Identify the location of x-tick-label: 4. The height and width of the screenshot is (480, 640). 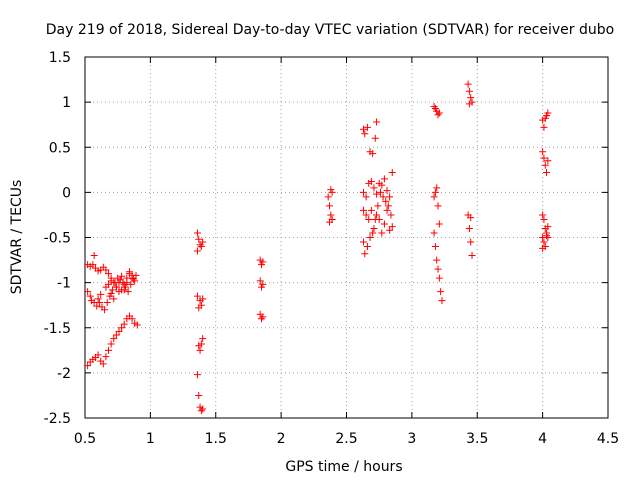
(542, 439).